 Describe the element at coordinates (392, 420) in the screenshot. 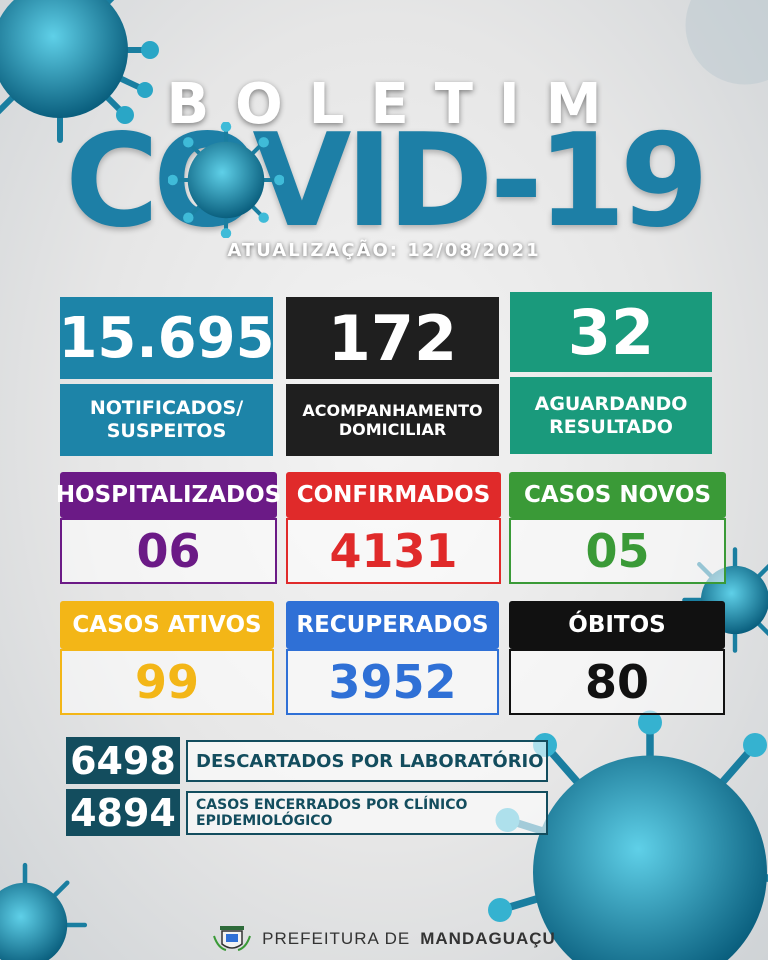

I see `stat-label: ACOMPANHAMENTO DOMICILIAR` at that location.